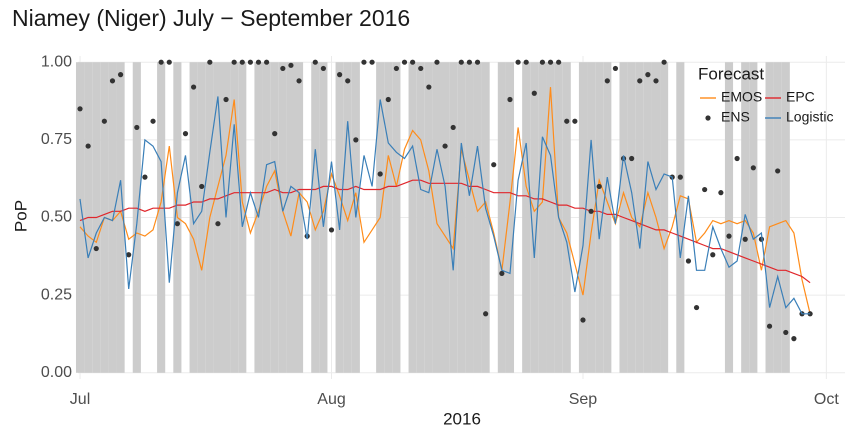 The image size is (858, 429). What do you see at coordinates (765, 94) in the screenshot?
I see `legend: Forecast EMOS EPC ENS Logistic` at bounding box center [765, 94].